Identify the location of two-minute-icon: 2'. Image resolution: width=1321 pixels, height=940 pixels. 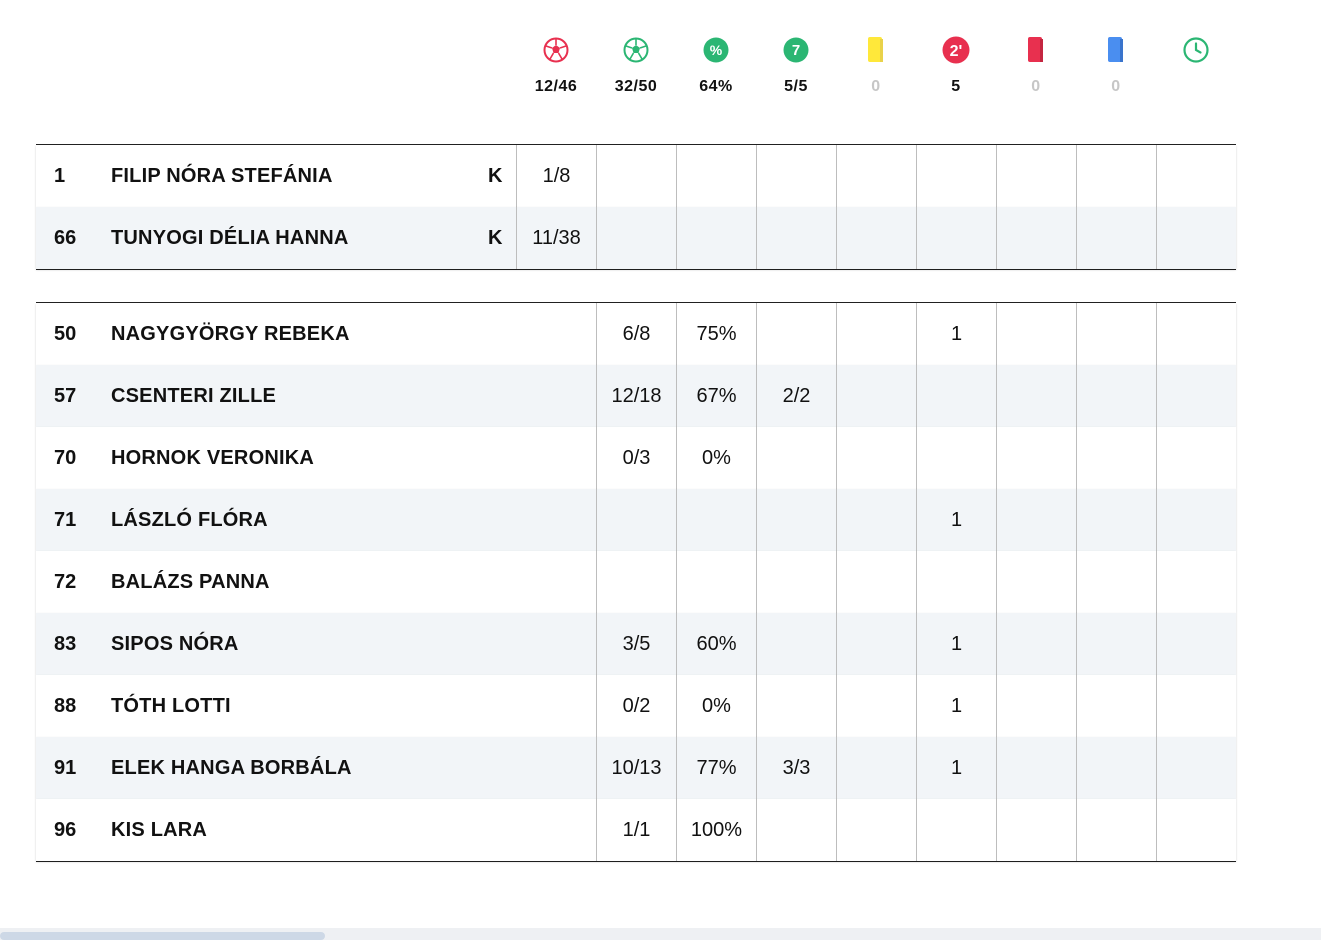
(956, 50).